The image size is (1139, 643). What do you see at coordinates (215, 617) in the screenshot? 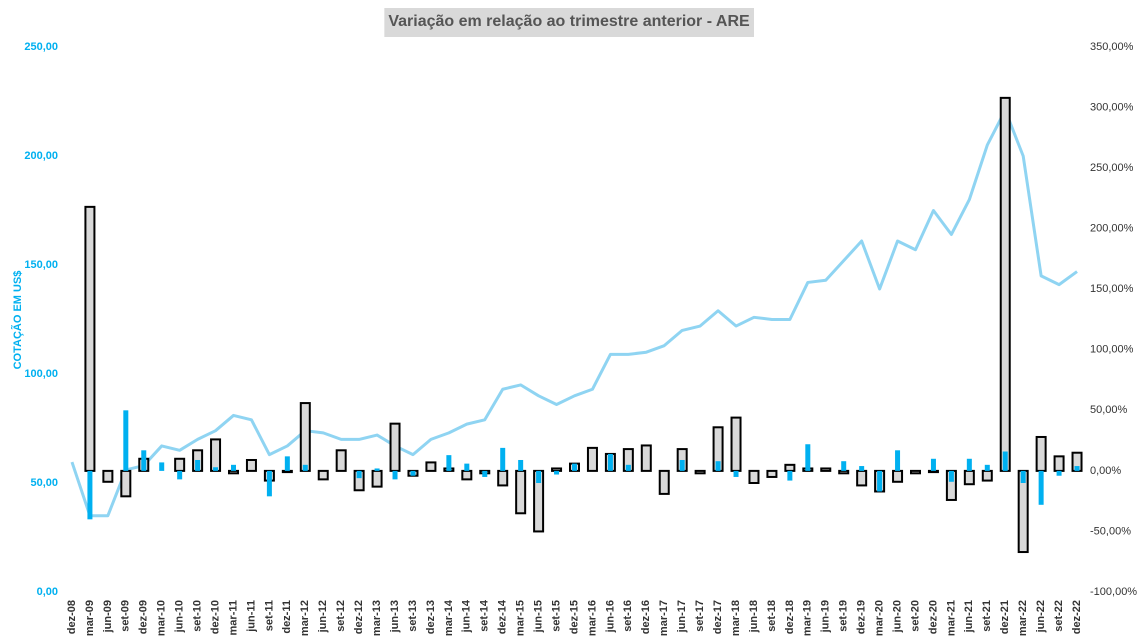
I see `x-tick-label: dez-10` at bounding box center [215, 617].